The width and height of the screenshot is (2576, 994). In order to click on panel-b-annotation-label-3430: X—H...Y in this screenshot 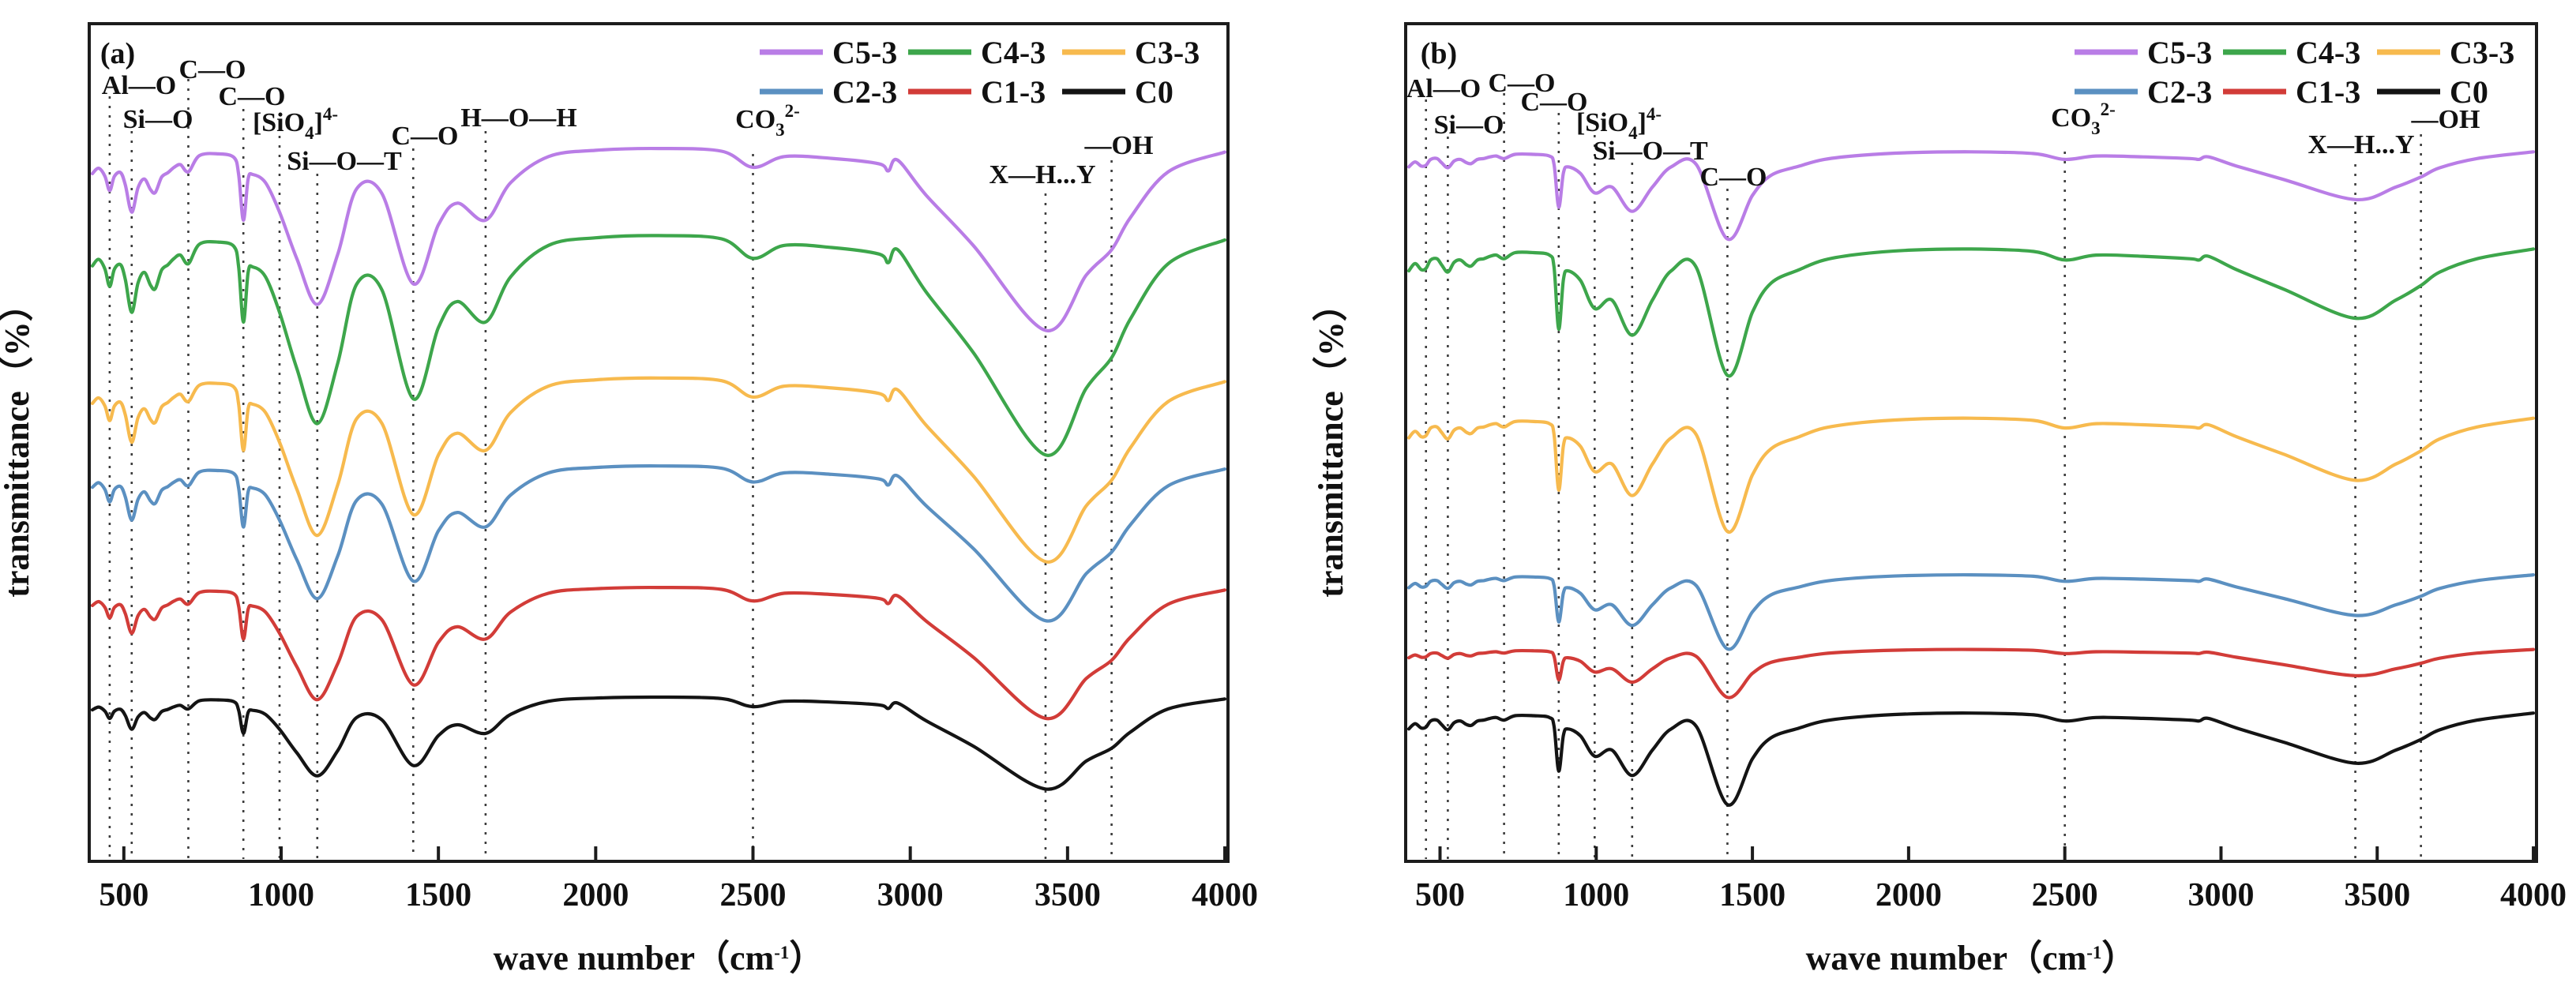, I will do `click(2361, 144)`.